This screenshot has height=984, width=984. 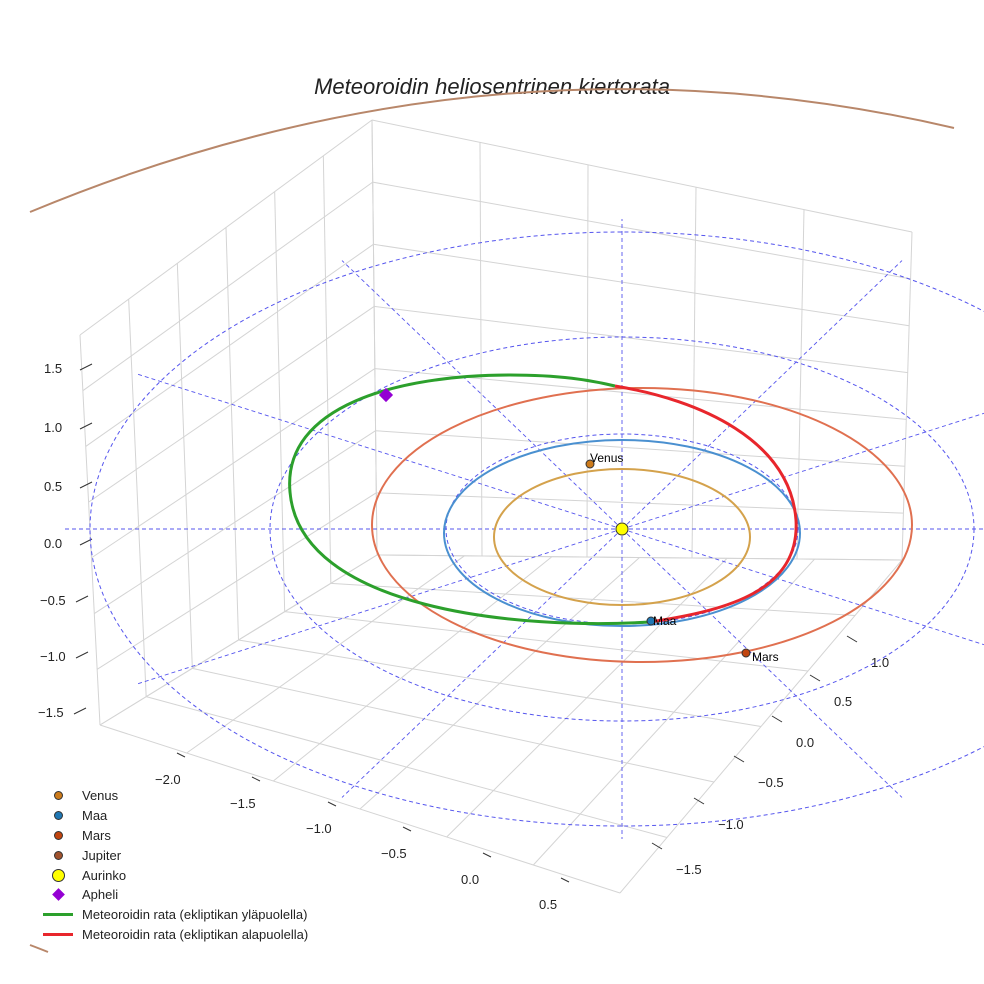 I want to click on legend-item-venus: Venus, so click(x=174, y=796).